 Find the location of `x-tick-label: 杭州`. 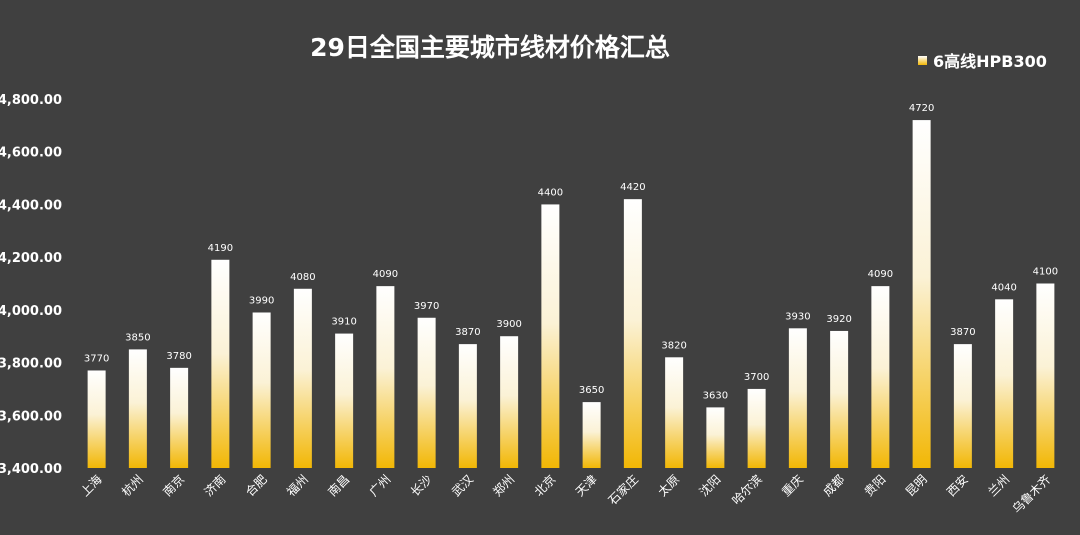

x-tick-label: 杭州 is located at coordinates (132, 486).